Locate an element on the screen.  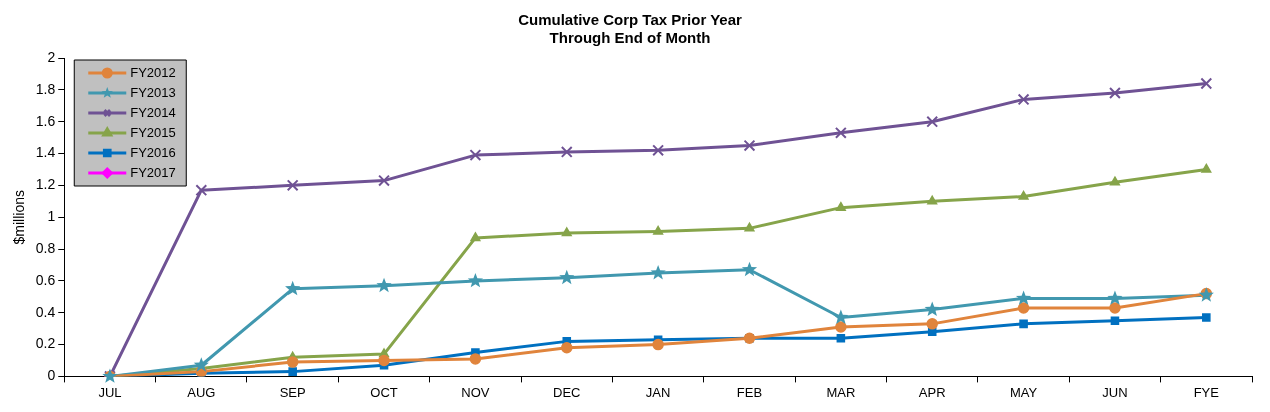
x-tick-label: MAR is located at coordinates (841, 392).